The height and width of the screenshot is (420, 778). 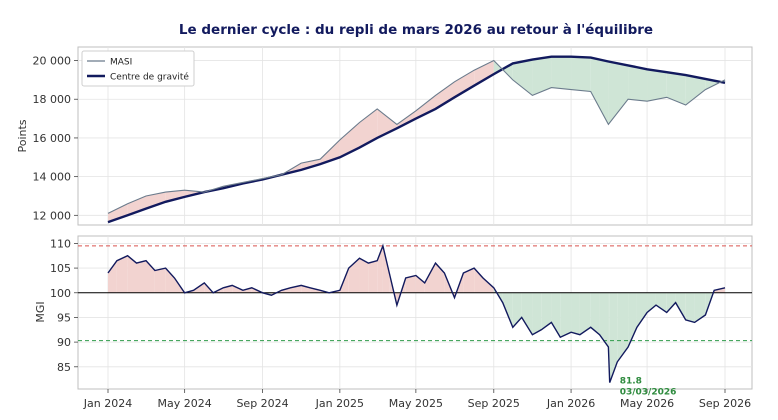 I want to click on x-tick-label: May 2025, so click(x=416, y=403).